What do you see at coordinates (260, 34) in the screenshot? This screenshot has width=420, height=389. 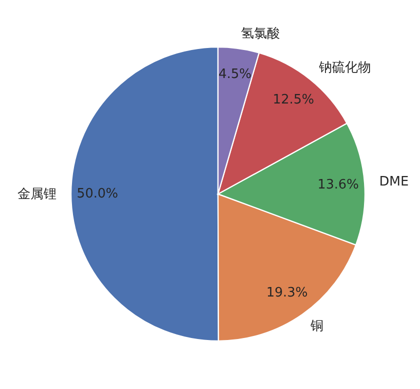 I see `slice-label: 氢氯酸` at bounding box center [260, 34].